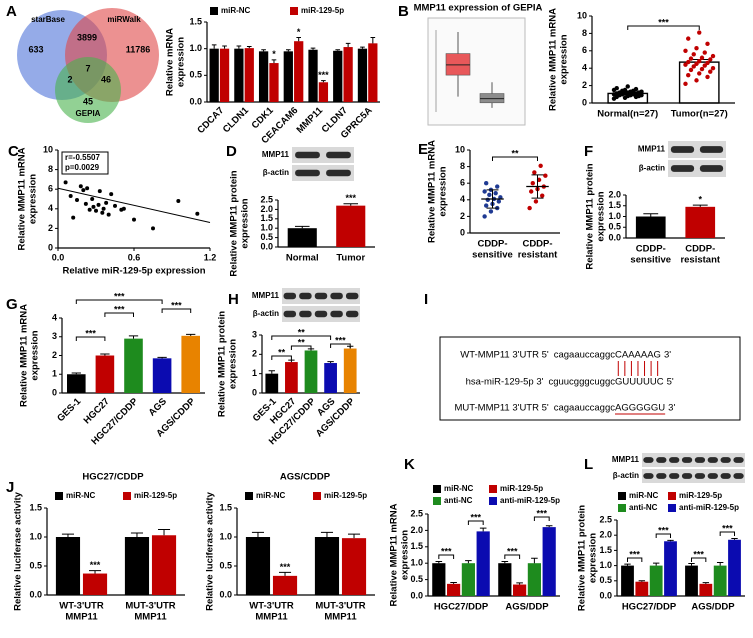 This screenshot has height=638, width=753. Describe the element at coordinates (478, 8) in the screenshot. I see `chart-title: MMP11 expression of GEPIA` at that location.